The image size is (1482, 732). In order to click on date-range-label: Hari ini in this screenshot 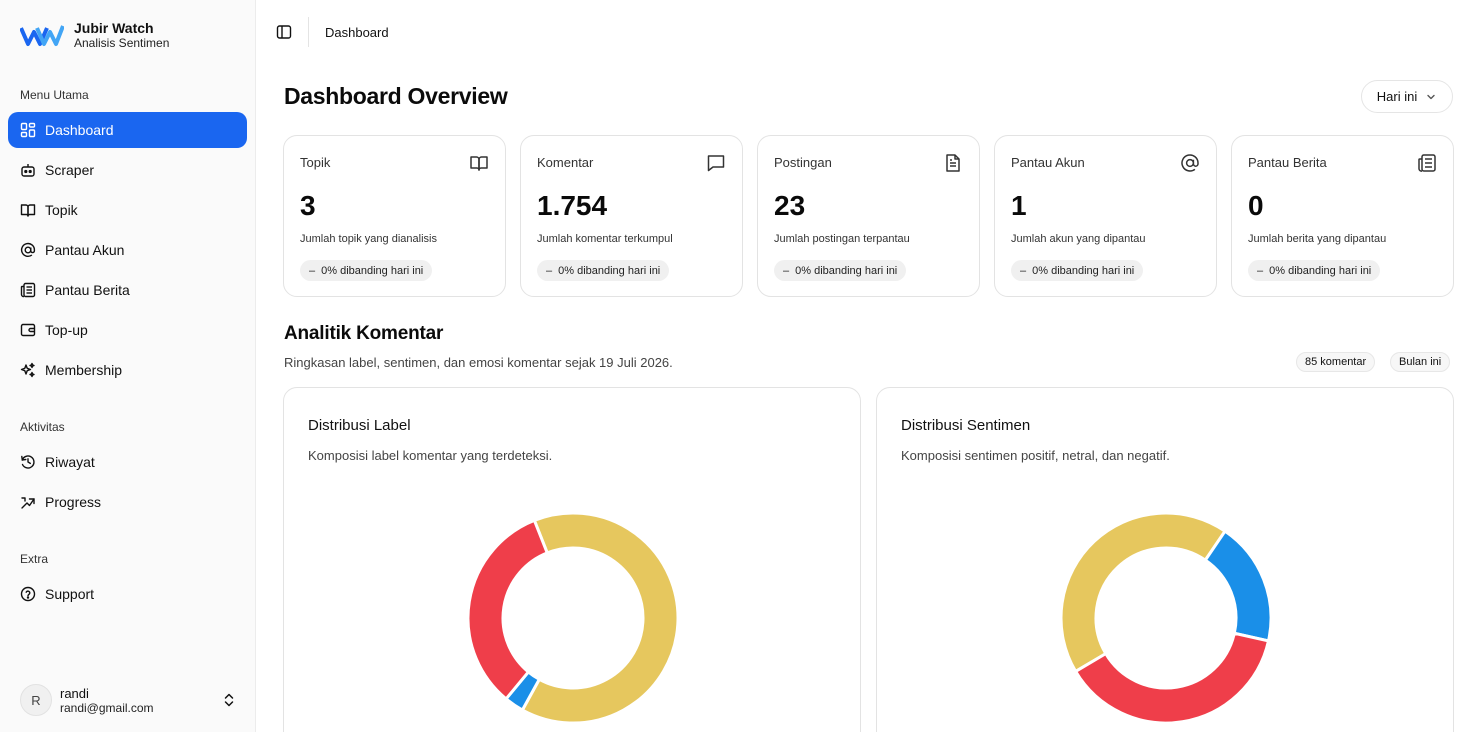, I will do `click(1397, 96)`.